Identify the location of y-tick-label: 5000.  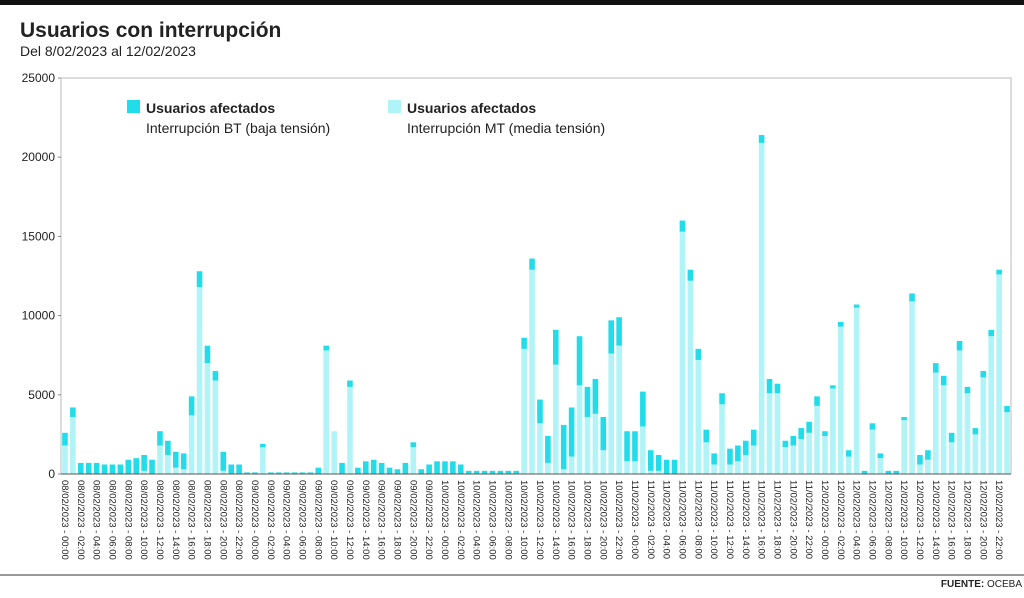
(41, 395).